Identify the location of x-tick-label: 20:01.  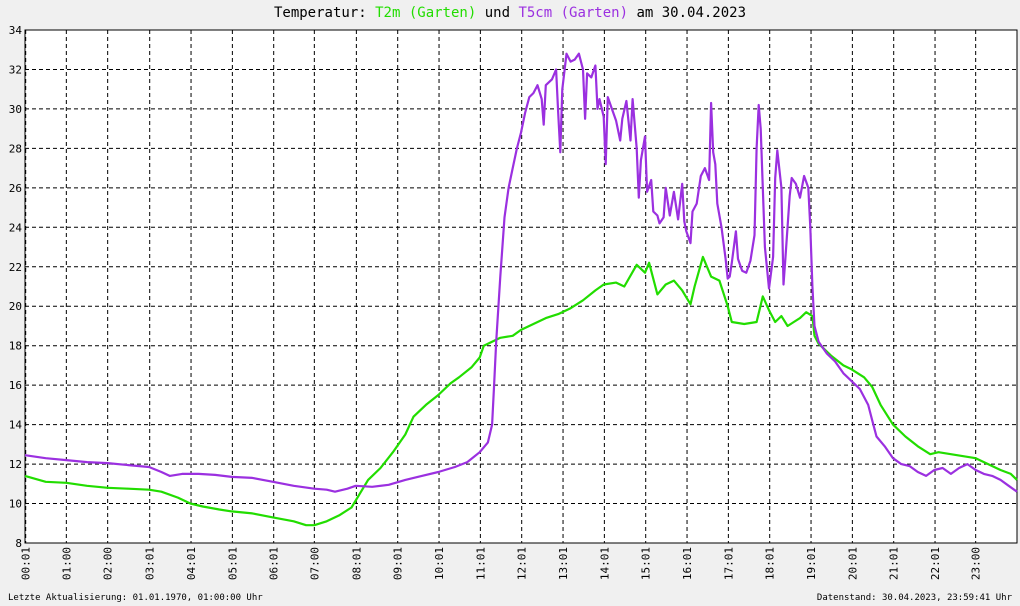
(852, 563).